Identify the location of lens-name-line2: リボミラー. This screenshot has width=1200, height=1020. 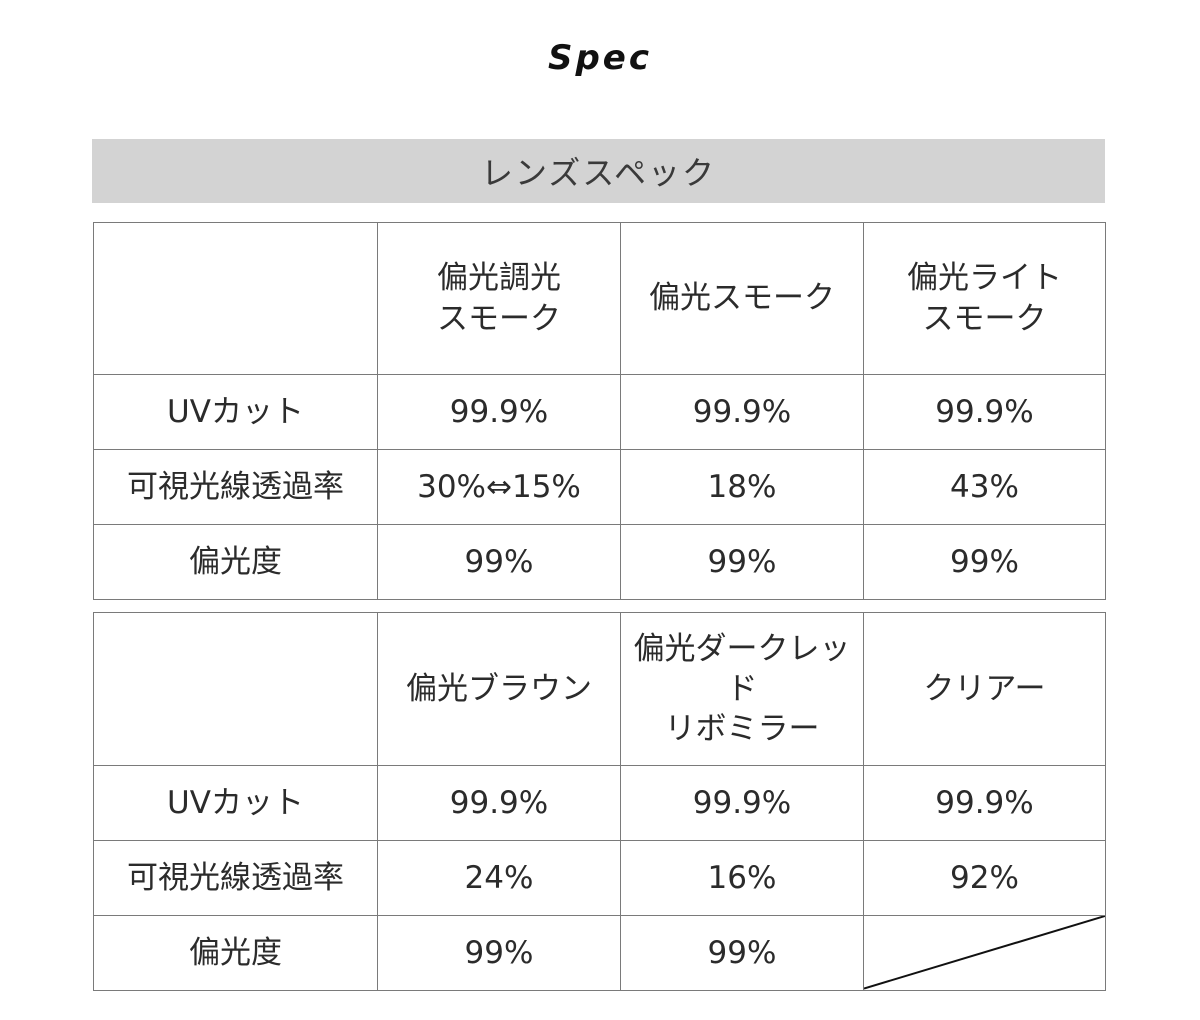
(742, 729).